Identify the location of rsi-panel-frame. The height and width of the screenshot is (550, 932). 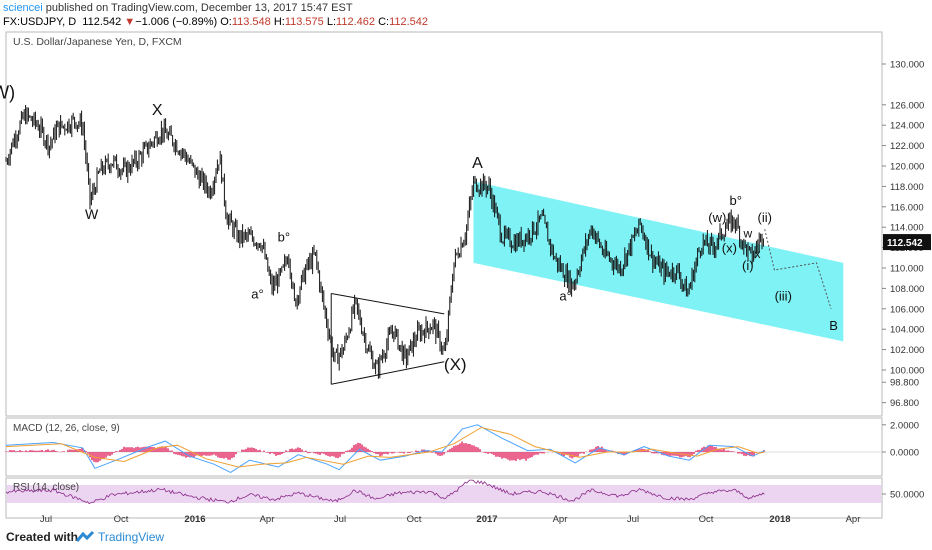
(444, 498).